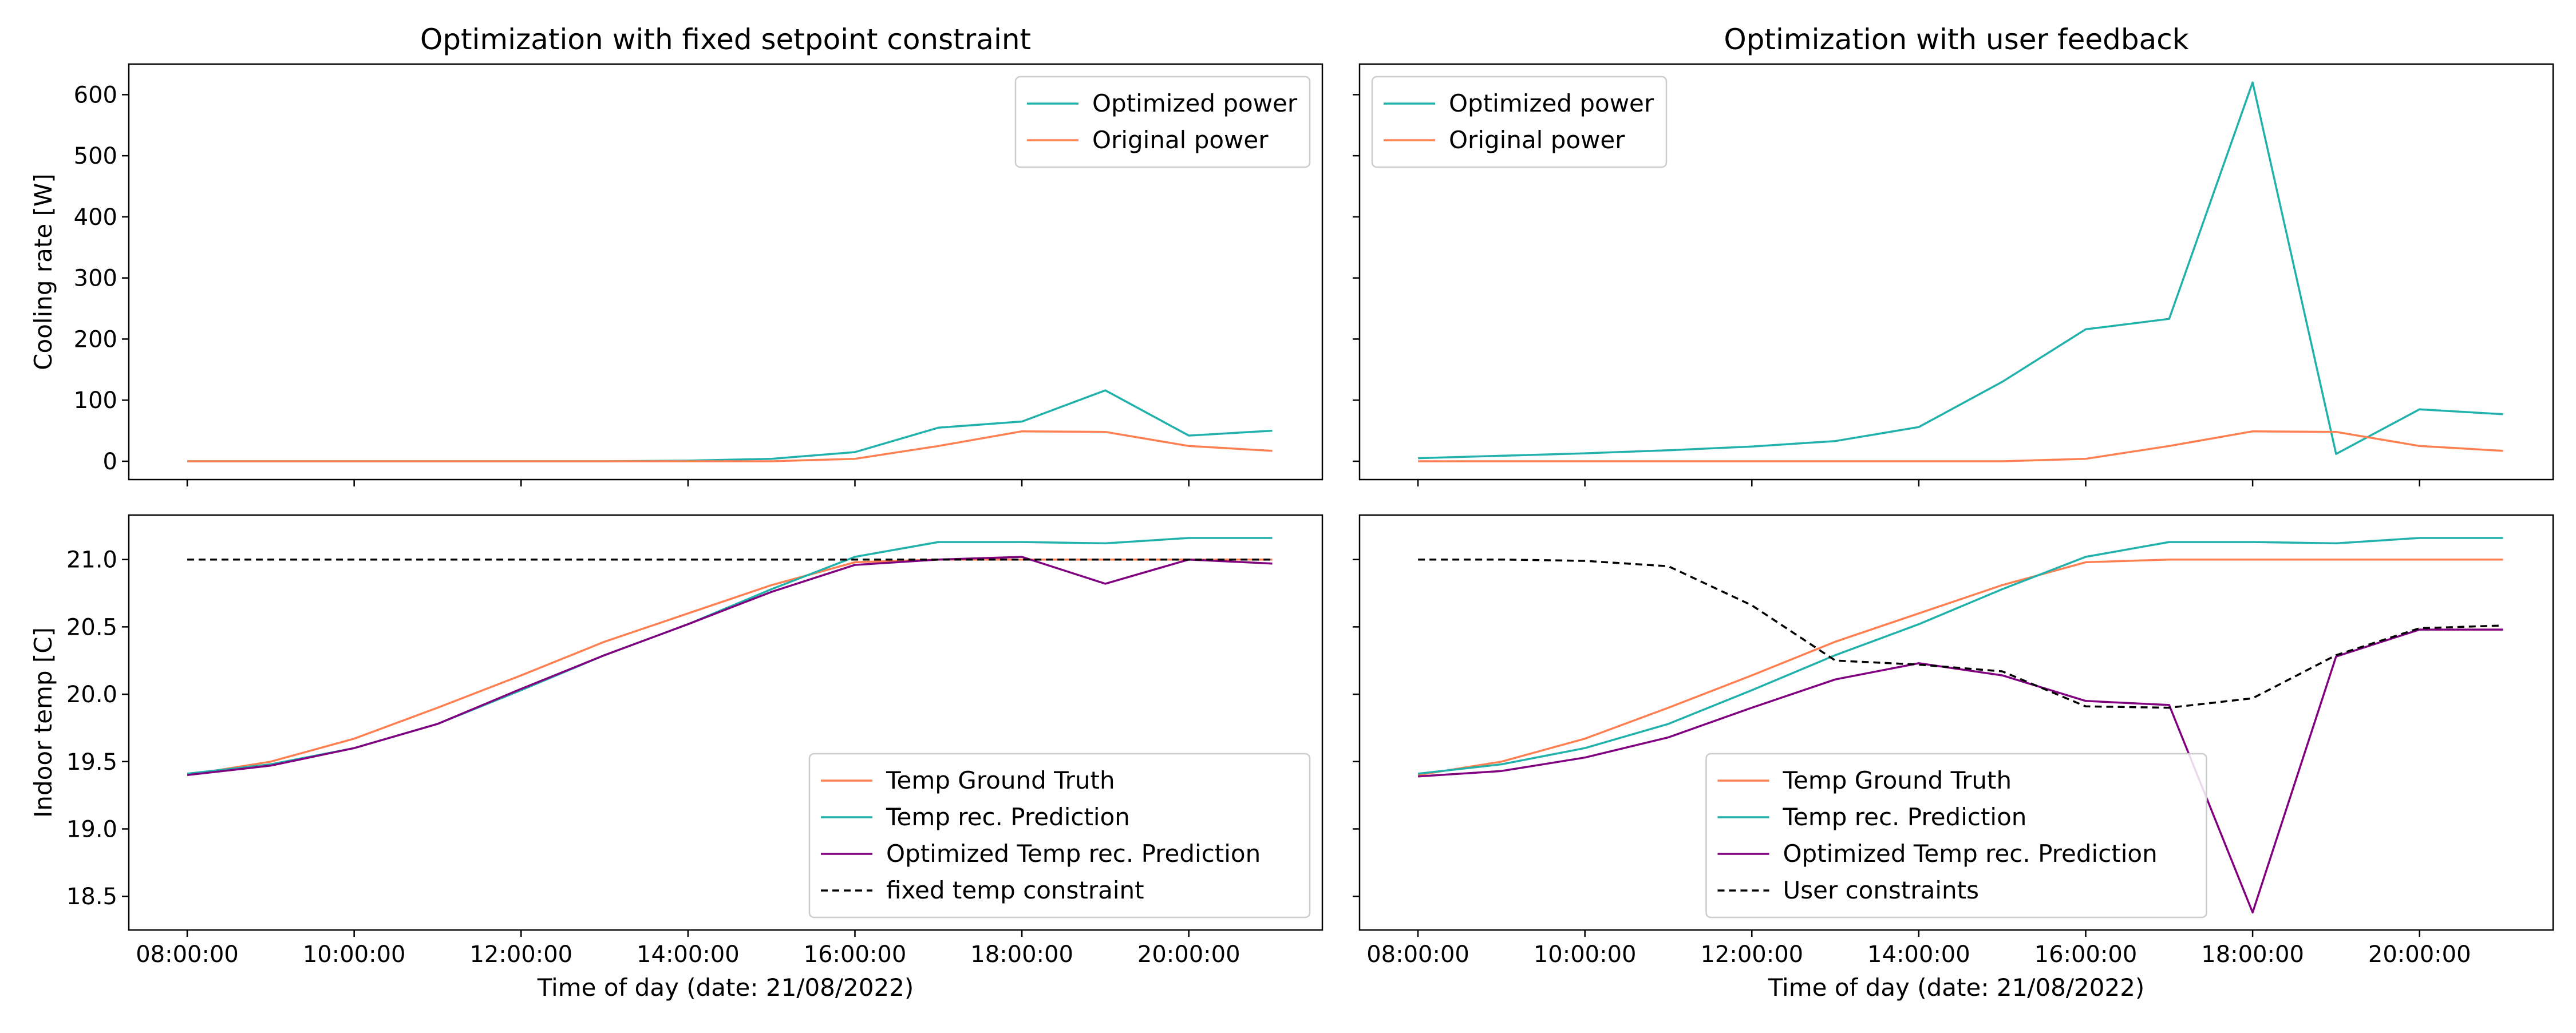 Image resolution: width=2576 pixels, height=1033 pixels. What do you see at coordinates (91, 762) in the screenshot?
I see `y-tick-label: 19.5` at bounding box center [91, 762].